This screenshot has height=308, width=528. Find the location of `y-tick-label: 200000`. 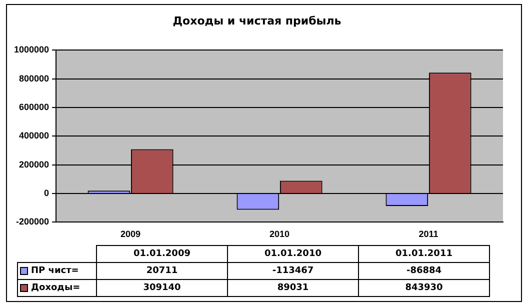

y-tick-label: 200000 is located at coordinates (34, 164).